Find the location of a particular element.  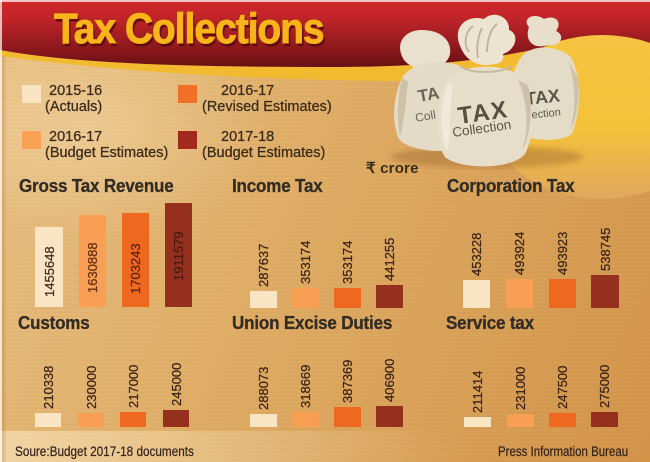

svg-text: 406900 is located at coordinates (389, 380).